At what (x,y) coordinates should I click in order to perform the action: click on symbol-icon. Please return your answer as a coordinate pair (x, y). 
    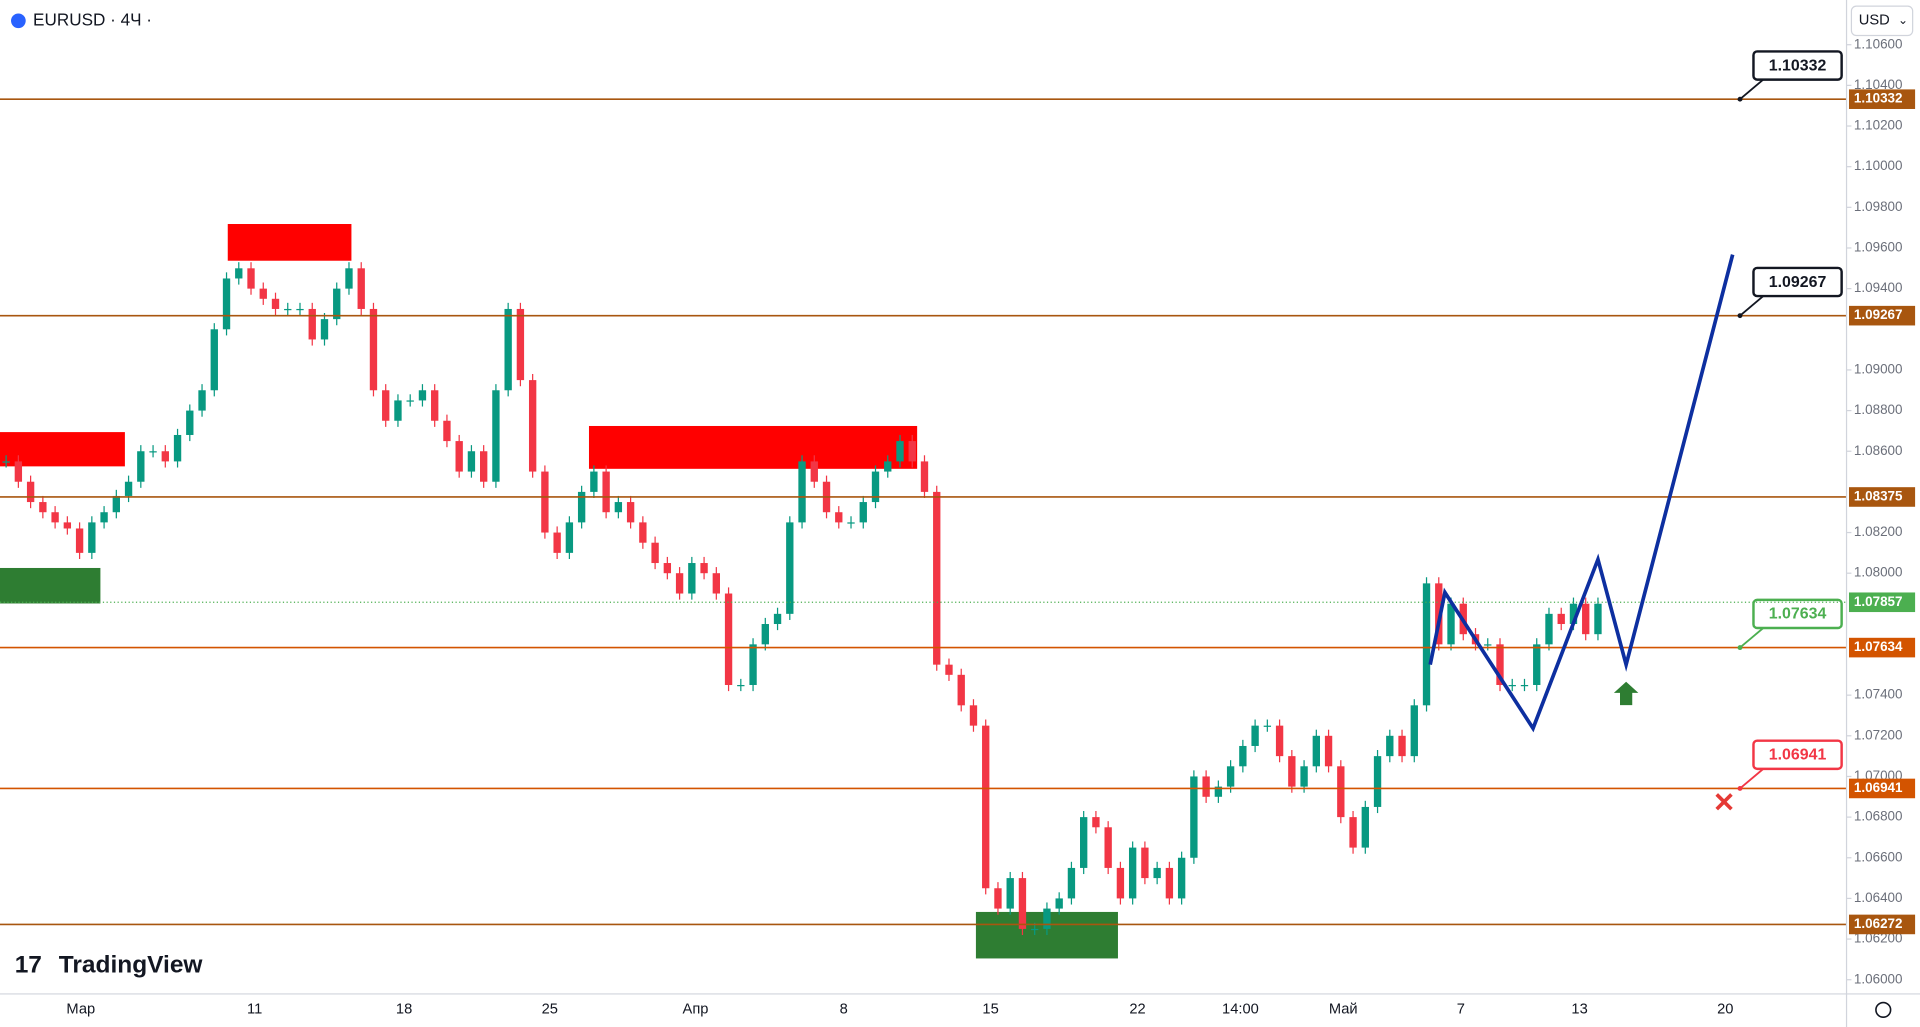
    Looking at the image, I should click on (18, 21).